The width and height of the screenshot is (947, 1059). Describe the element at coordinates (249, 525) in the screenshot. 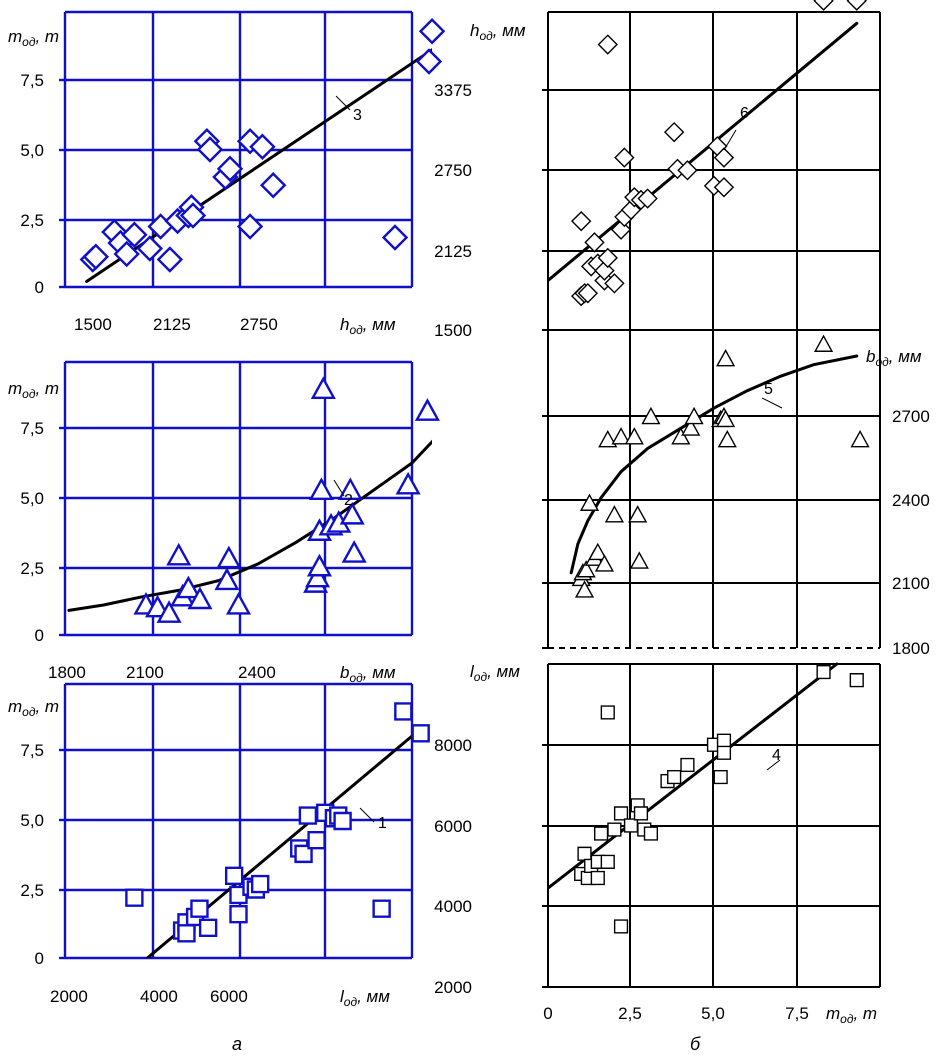

I see `a-mid-fit-curve` at that location.